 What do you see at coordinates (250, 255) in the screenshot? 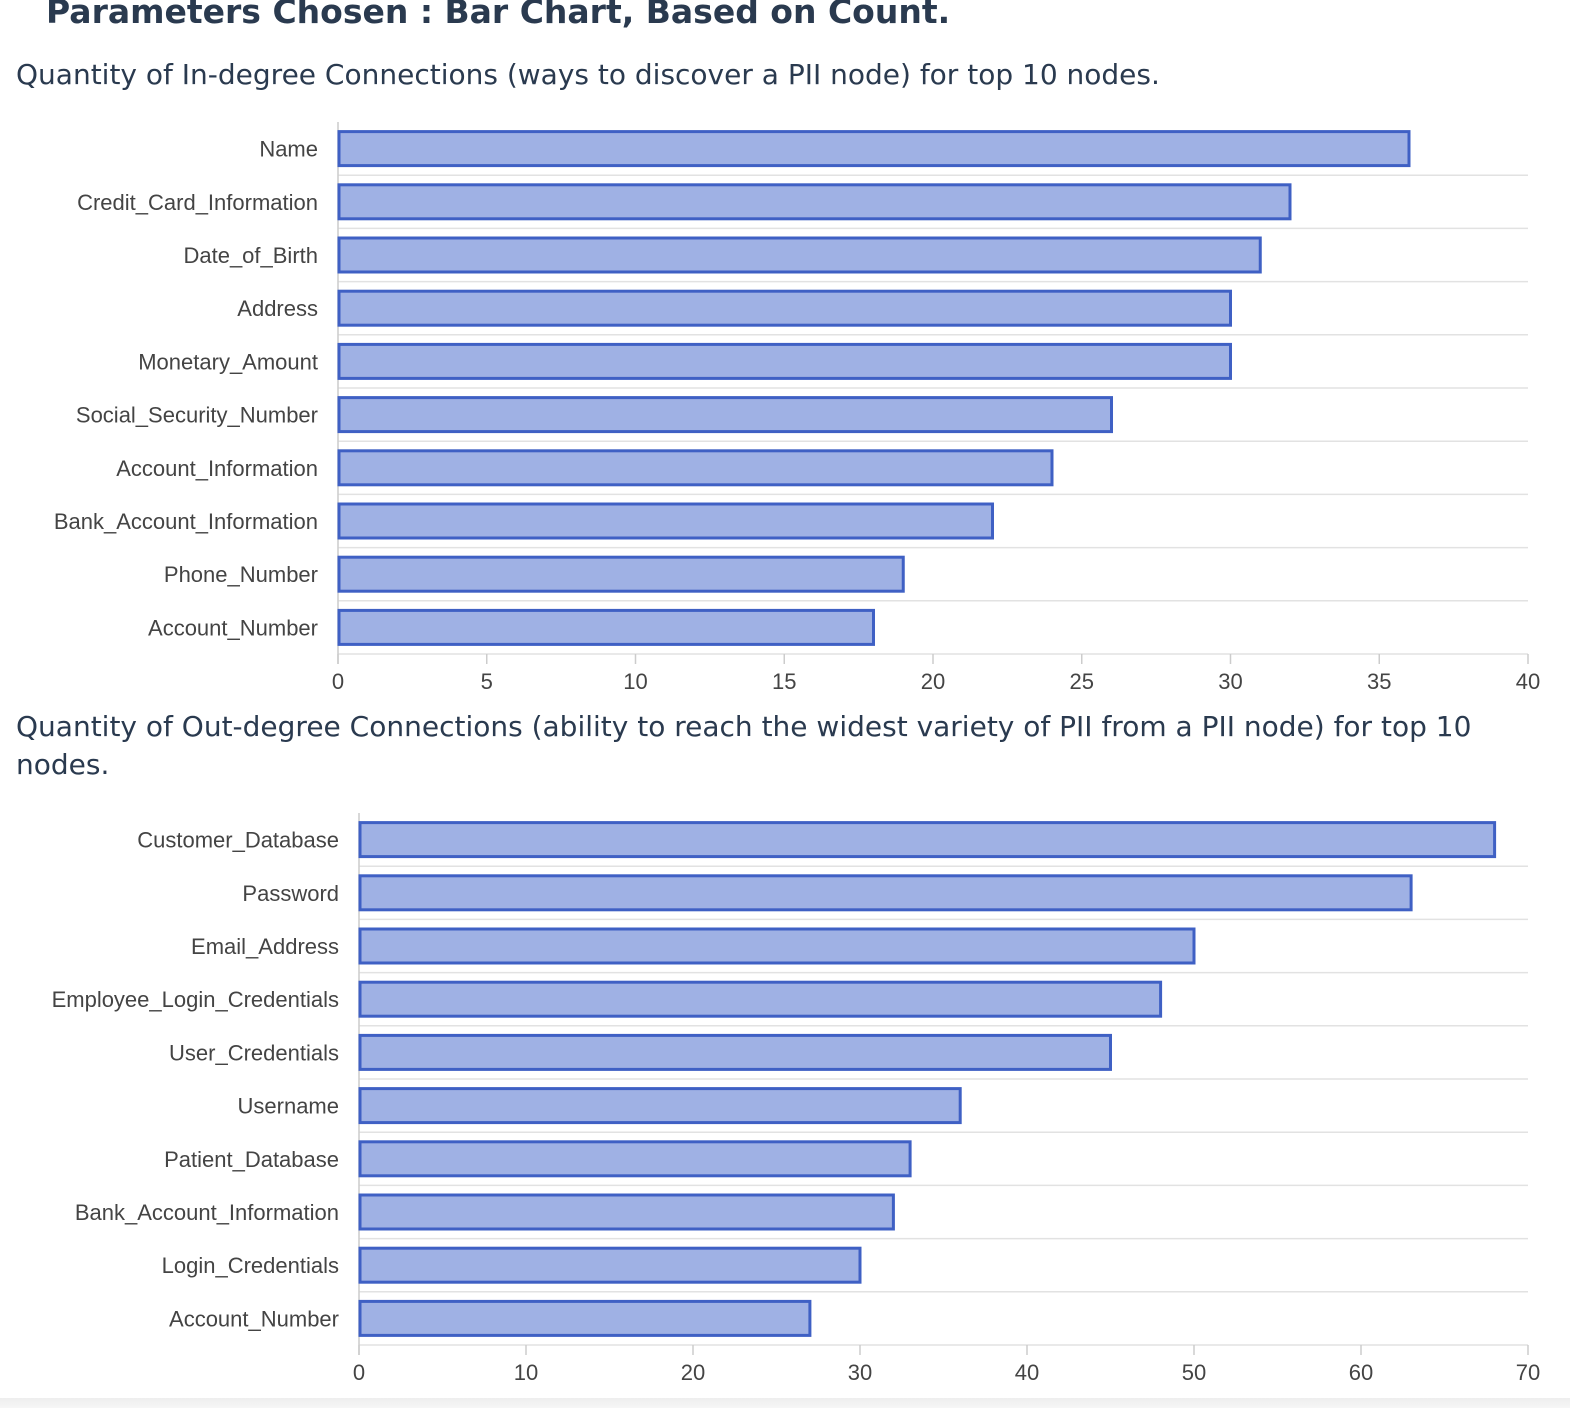
I see `in-degree-category-label: Date_of_Birth` at bounding box center [250, 255].